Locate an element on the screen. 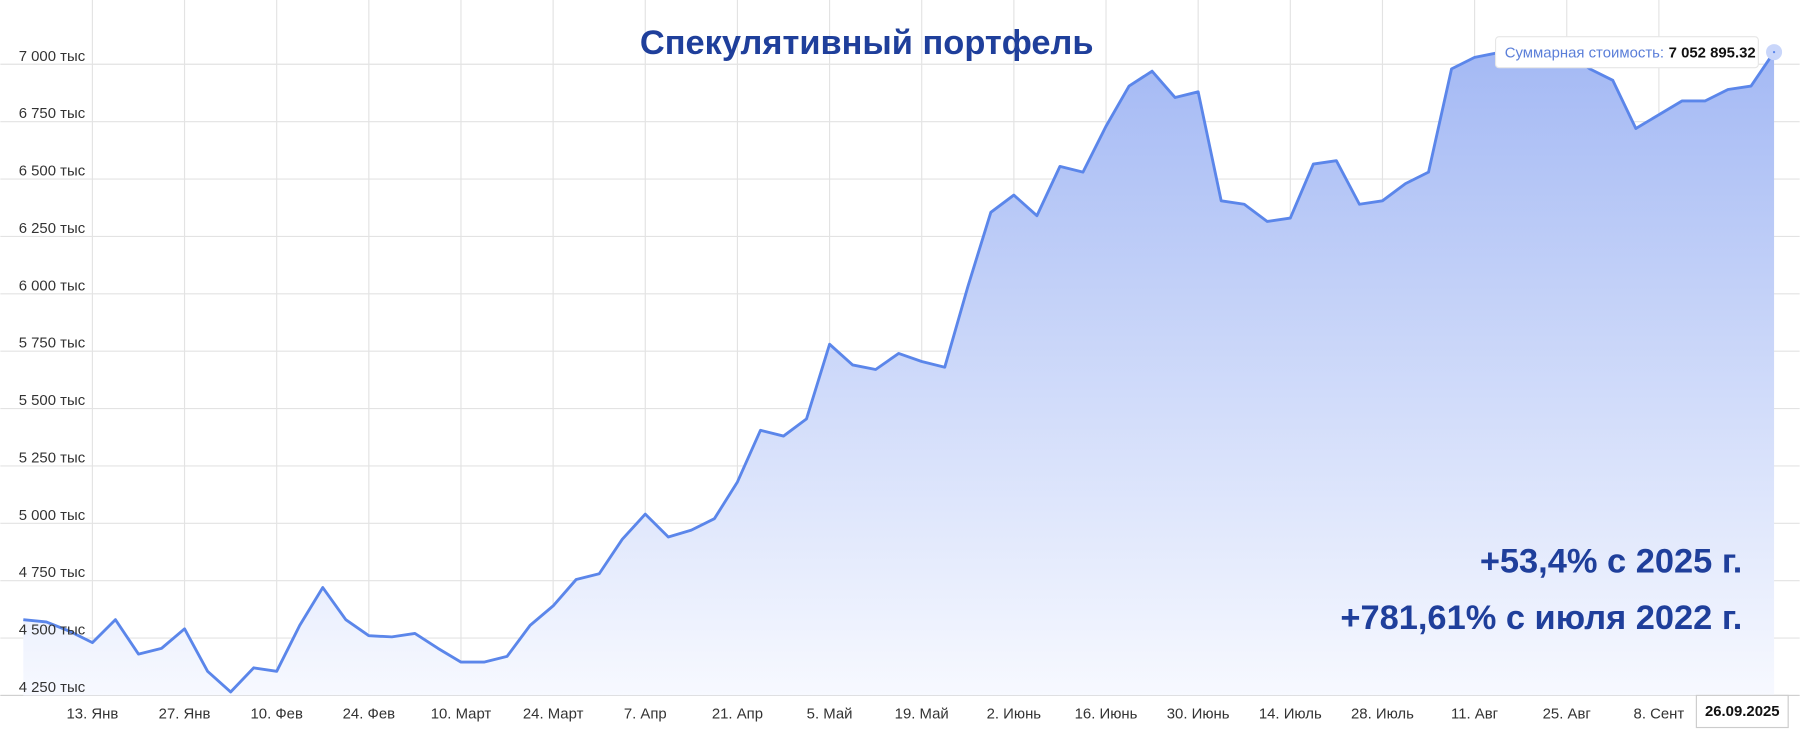  y-tick-label: 6 500 тыс is located at coordinates (52, 172).